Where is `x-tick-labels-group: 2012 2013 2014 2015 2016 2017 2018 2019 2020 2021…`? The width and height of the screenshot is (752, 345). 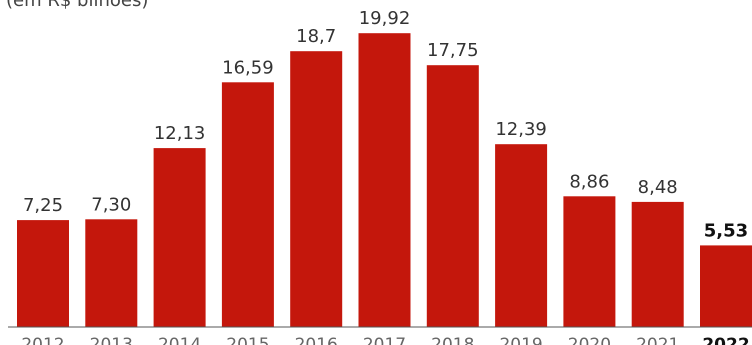
x-tick-labels-group: 2012 2013 2014 2015 2016 2017 2018 2019 2020 2021… is located at coordinates (385, 340).